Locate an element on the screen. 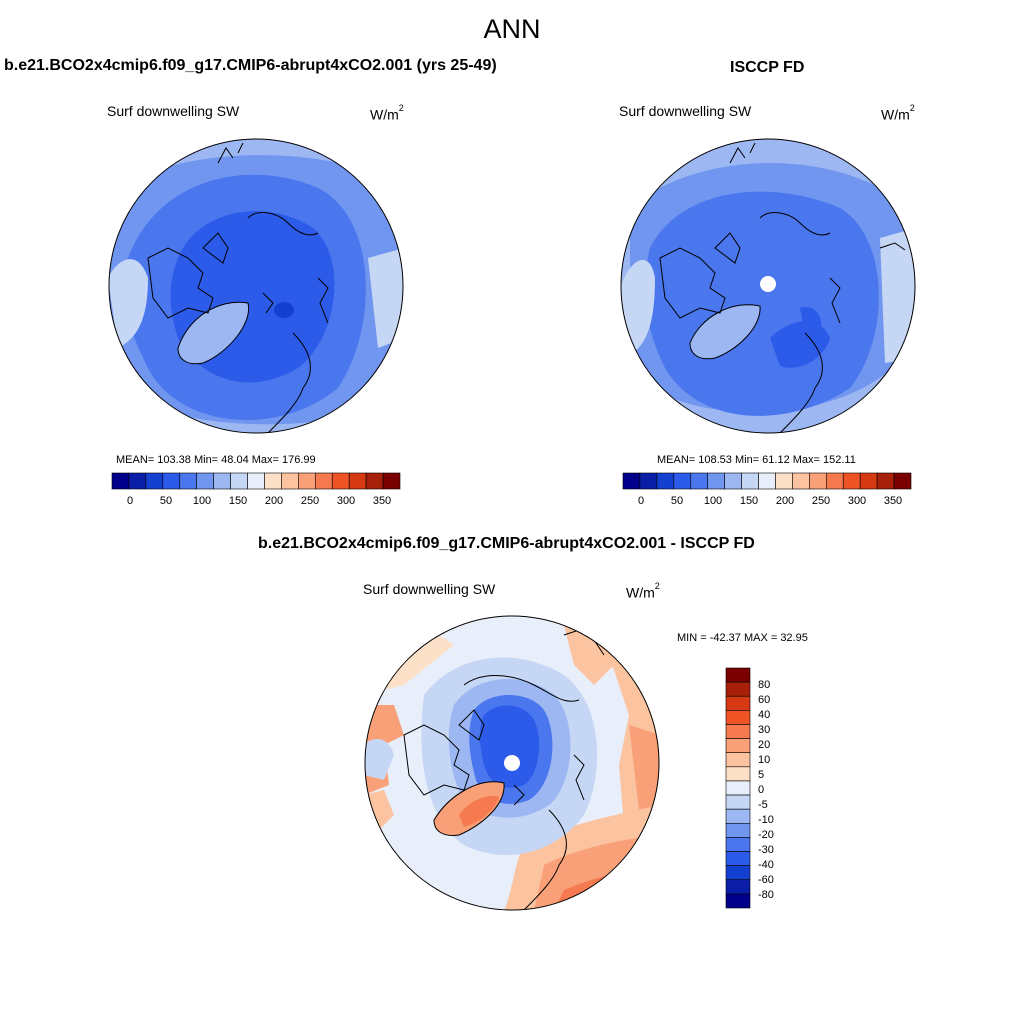  panel2-colorbar is located at coordinates (767, 481).